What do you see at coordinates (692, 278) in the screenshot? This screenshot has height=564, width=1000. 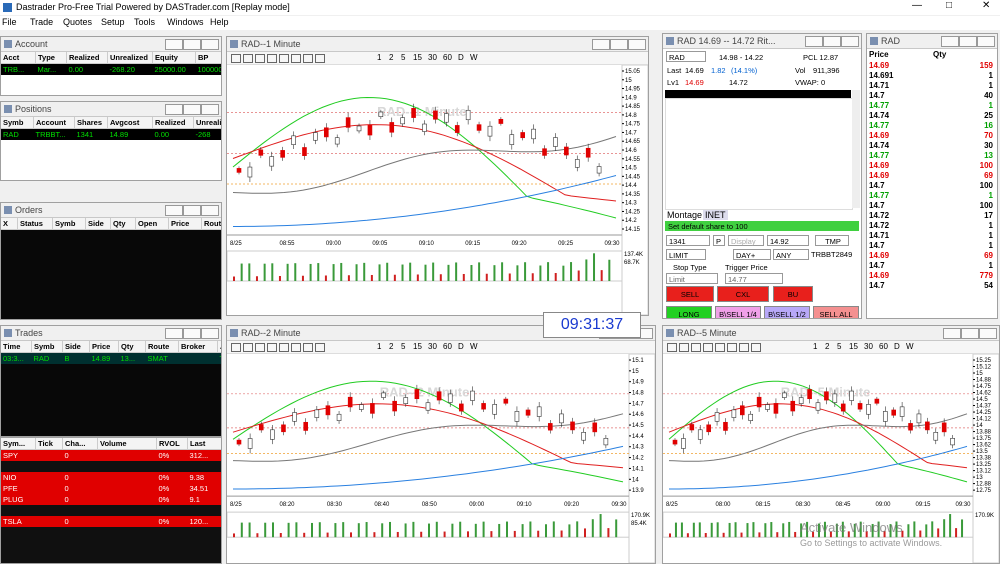 I see `stop-type-select: Limit` at bounding box center [692, 278].